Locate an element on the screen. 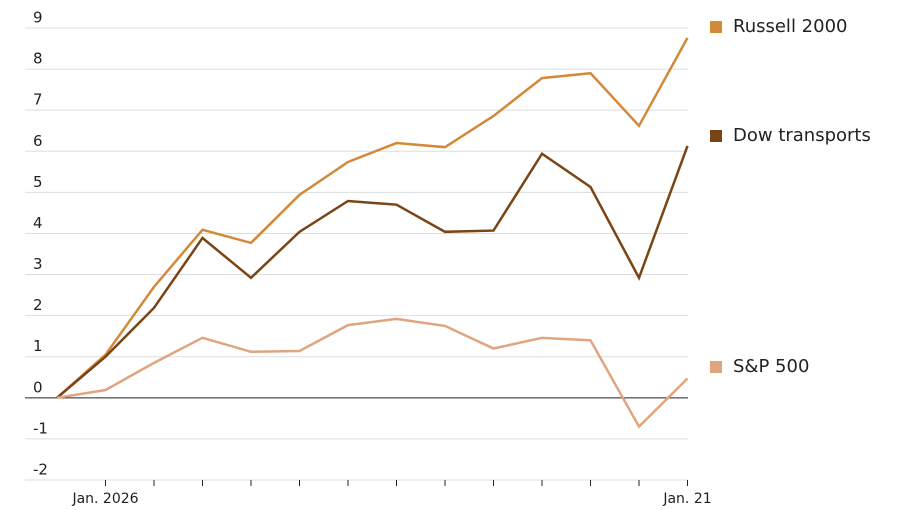 The image size is (900, 510). legend-label: Russell 2000 is located at coordinates (790, 26).